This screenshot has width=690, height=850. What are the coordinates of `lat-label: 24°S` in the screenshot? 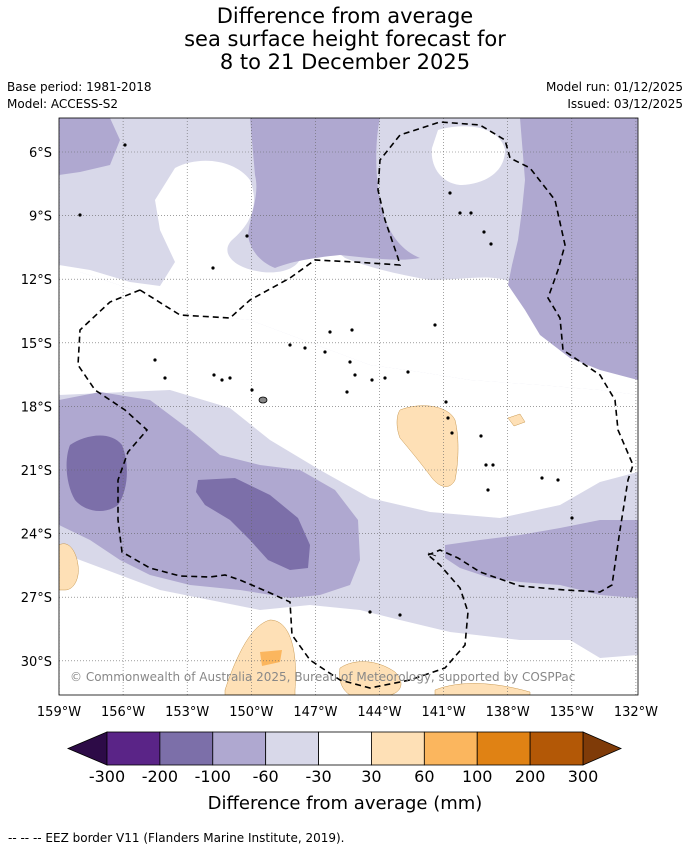 It's located at (36, 535).